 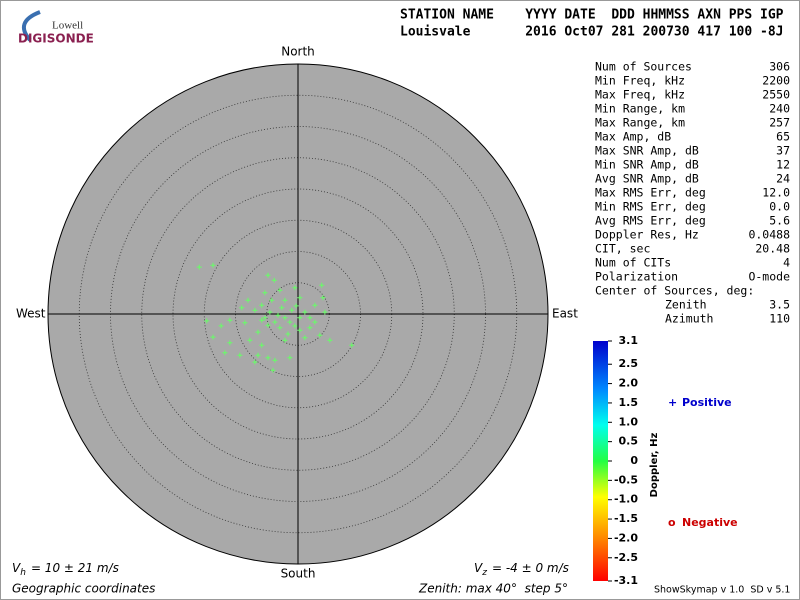 I want to click on stat-value: 306, so click(x=779, y=67).